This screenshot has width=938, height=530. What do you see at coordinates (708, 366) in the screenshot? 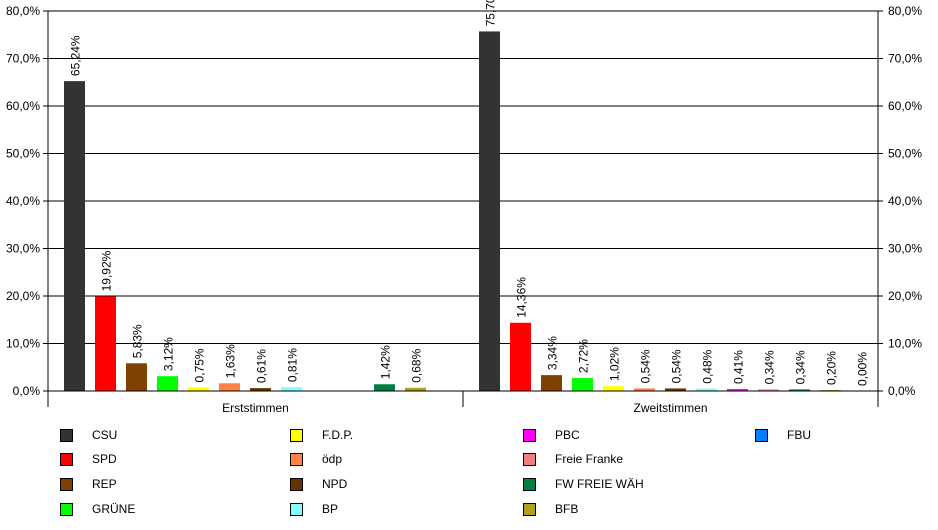
I see `bar-data-label: 0,48%` at bounding box center [708, 366].